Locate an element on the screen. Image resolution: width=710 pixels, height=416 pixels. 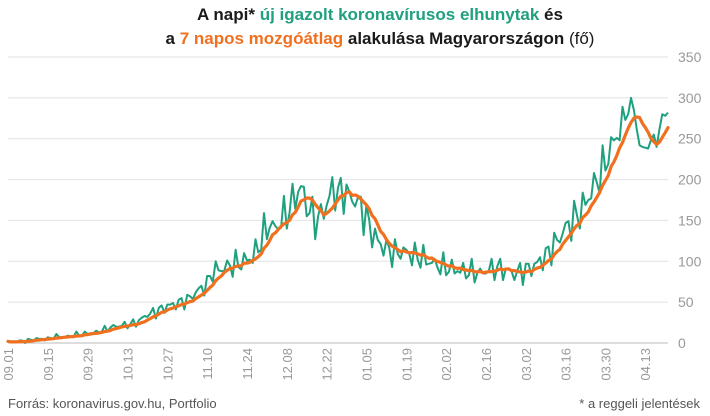
y-tick-label: 350 is located at coordinates (690, 57).